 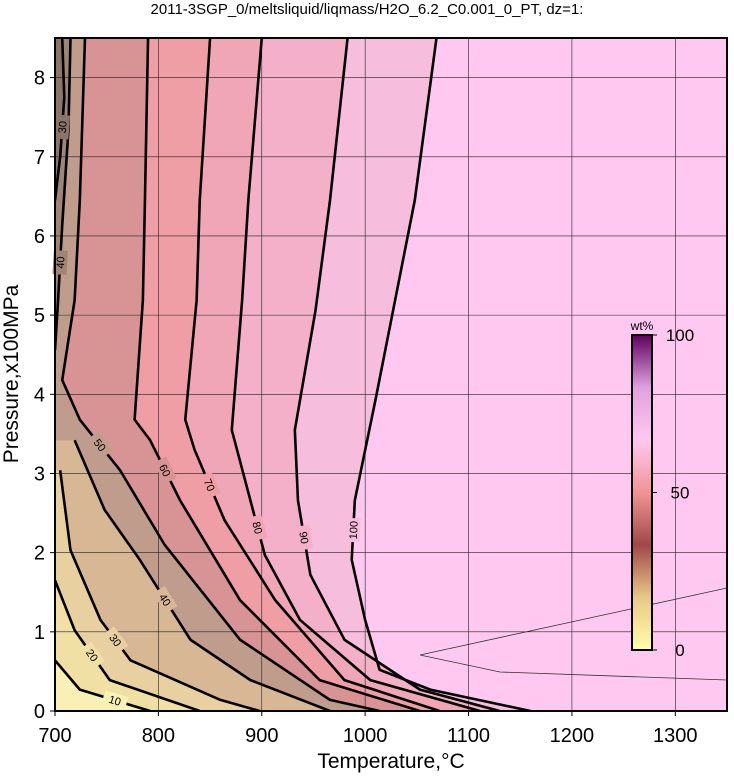 I want to click on y-tick-label: 1, so click(x=39, y=633).